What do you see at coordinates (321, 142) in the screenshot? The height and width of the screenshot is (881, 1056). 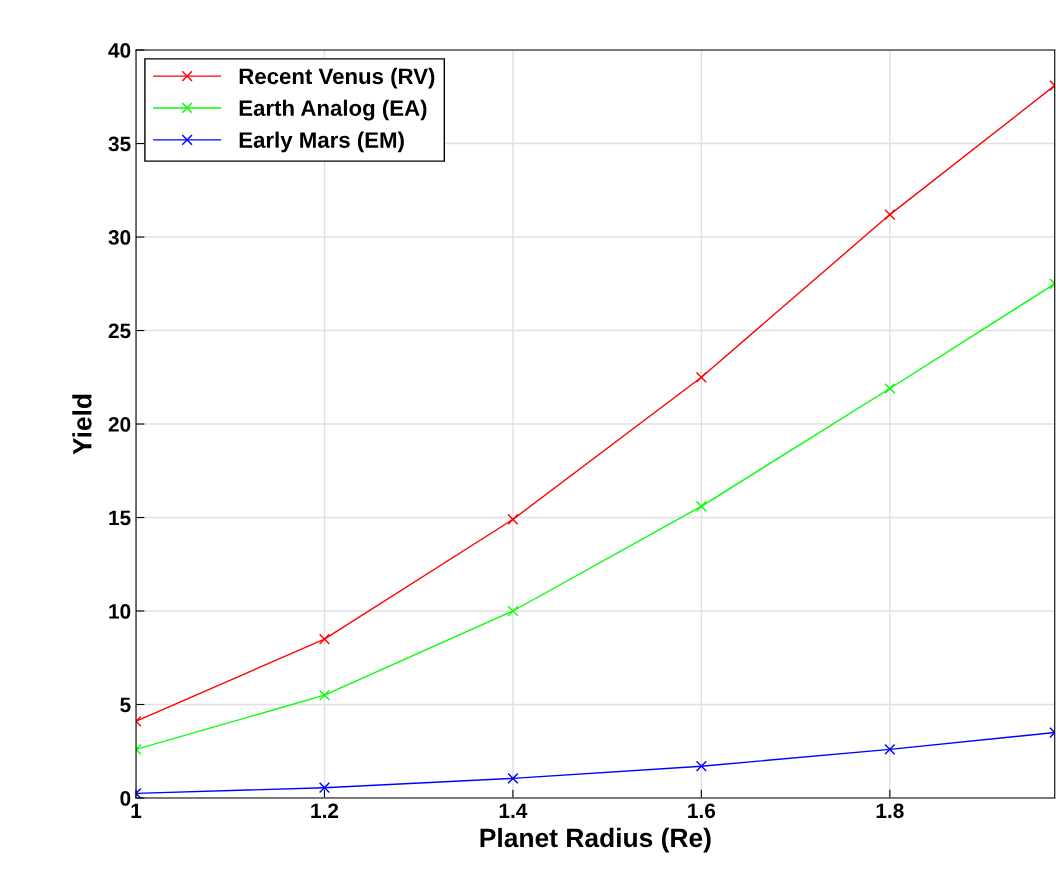 I see `legend-label: Early Mars (EM)` at bounding box center [321, 142].